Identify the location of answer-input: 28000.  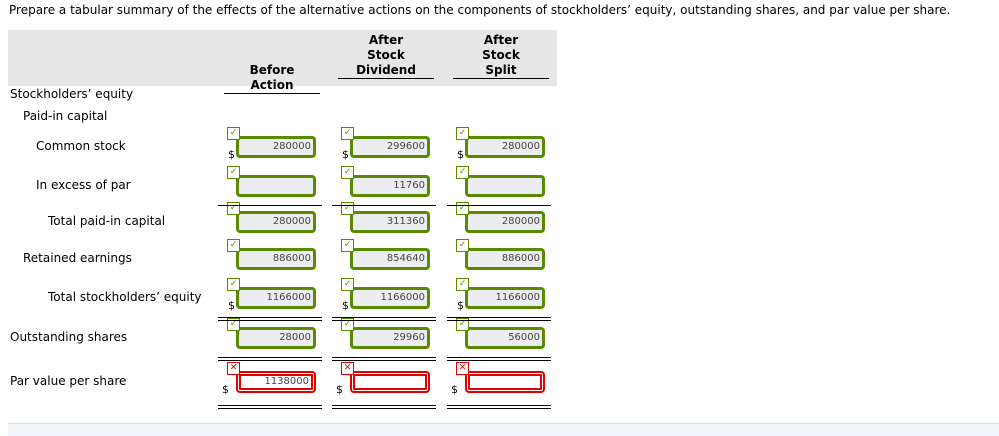
(276, 338).